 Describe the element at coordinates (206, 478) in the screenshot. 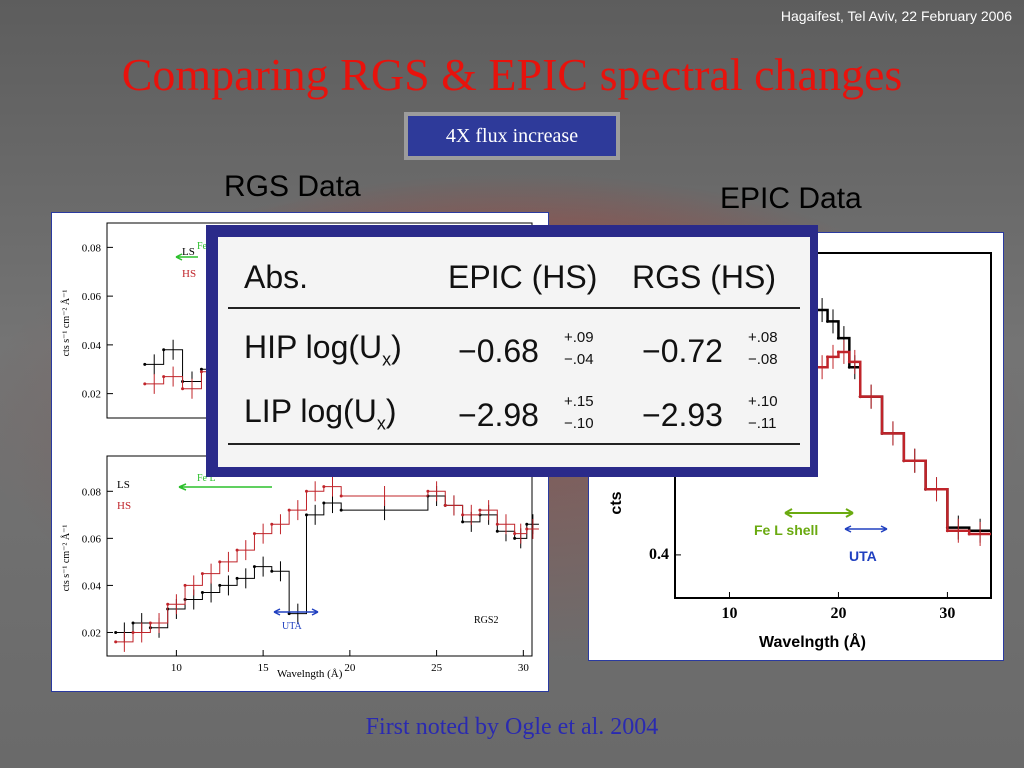

I see `rgs-bot-fe-label: Fe L` at that location.